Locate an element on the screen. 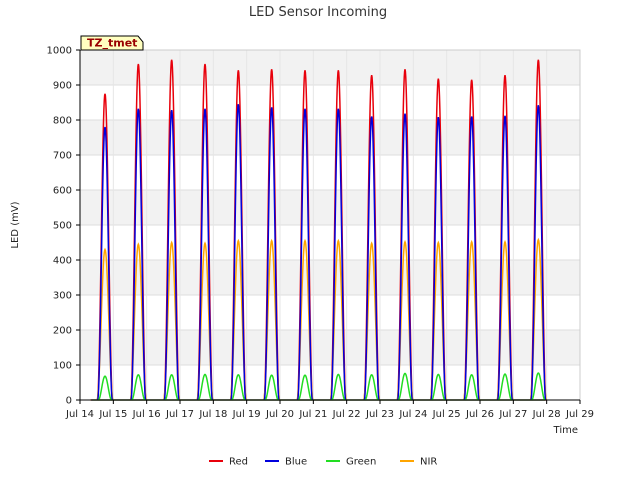 This screenshot has height=480, width=640. x-tick-label: Jul 21 is located at coordinates (312, 414).